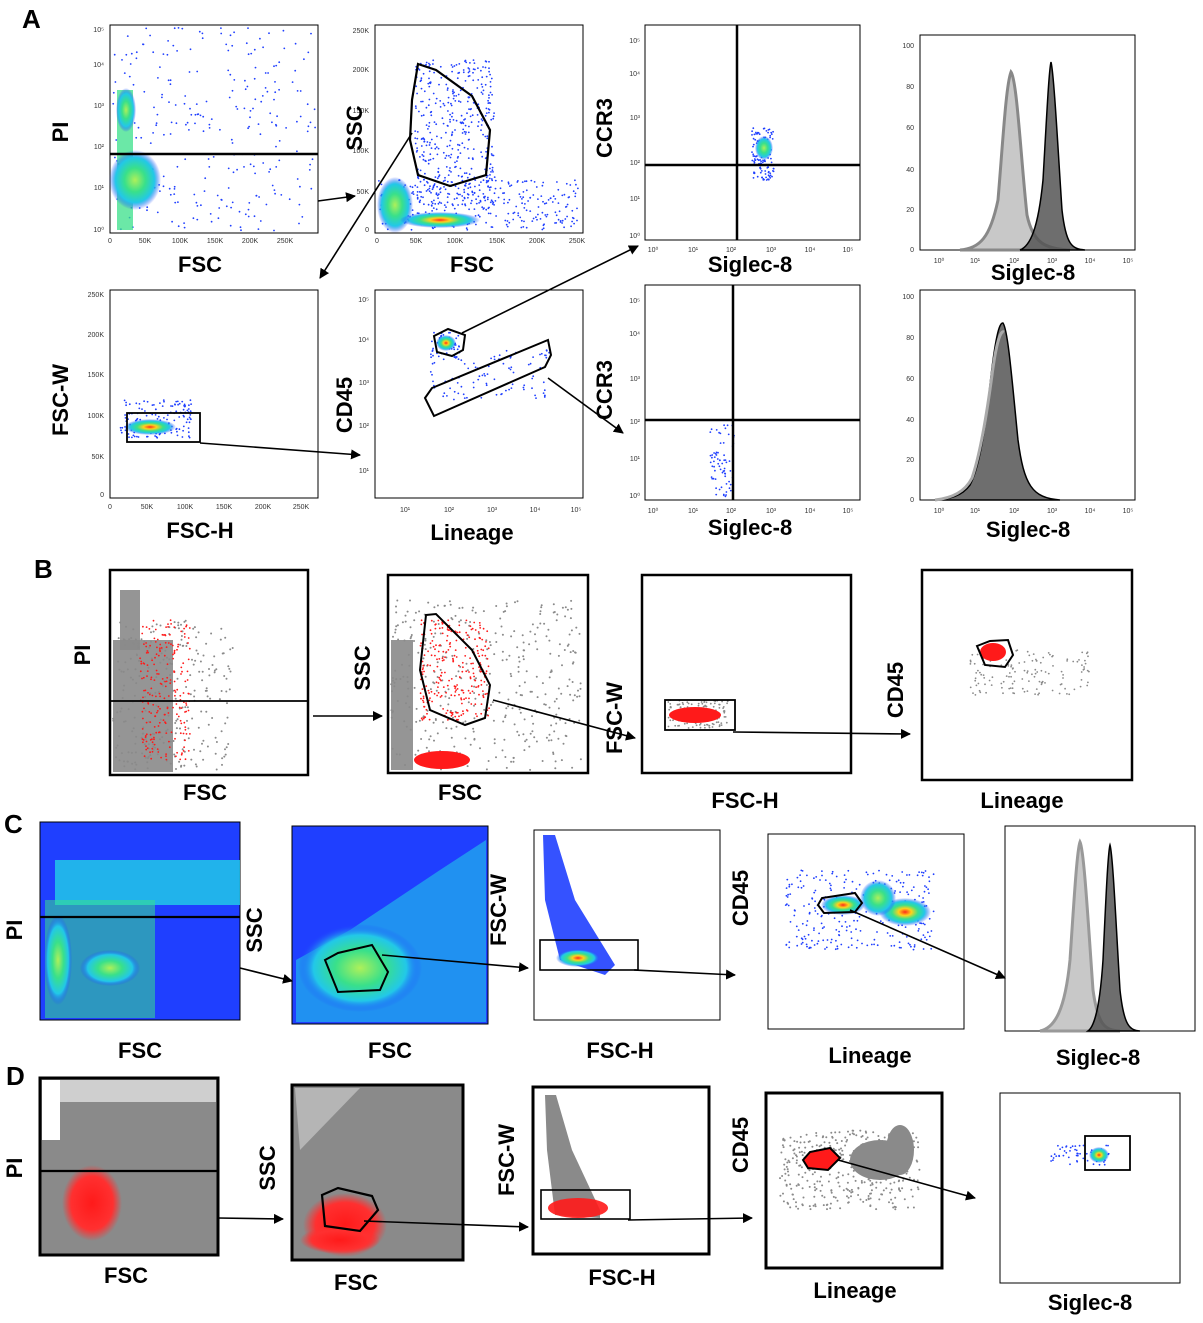 This screenshot has width=1203, height=1323. I want to click on y-axis-label: FSC-W, so click(506, 1160).